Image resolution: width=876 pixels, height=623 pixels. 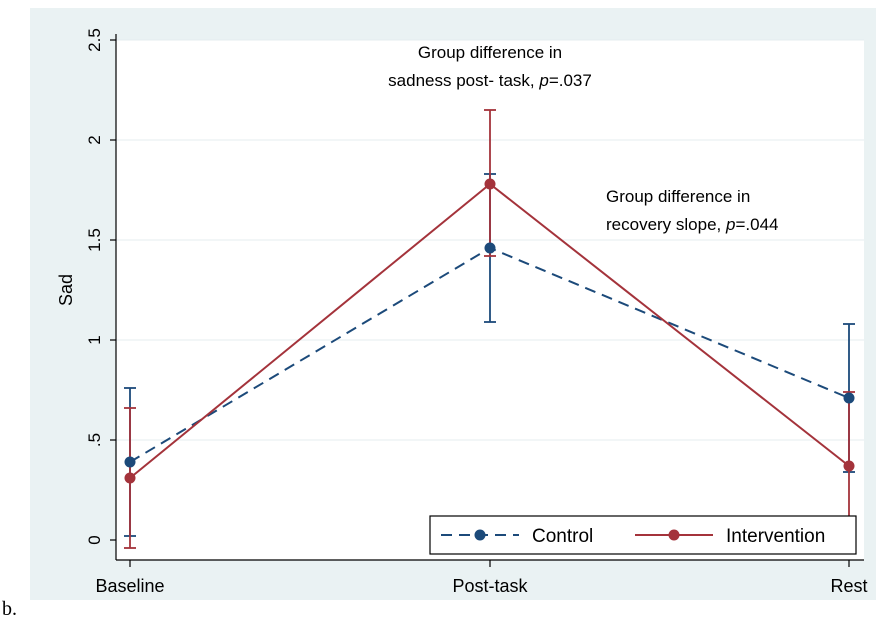 I want to click on legend-marker-control, so click(x=480, y=535).